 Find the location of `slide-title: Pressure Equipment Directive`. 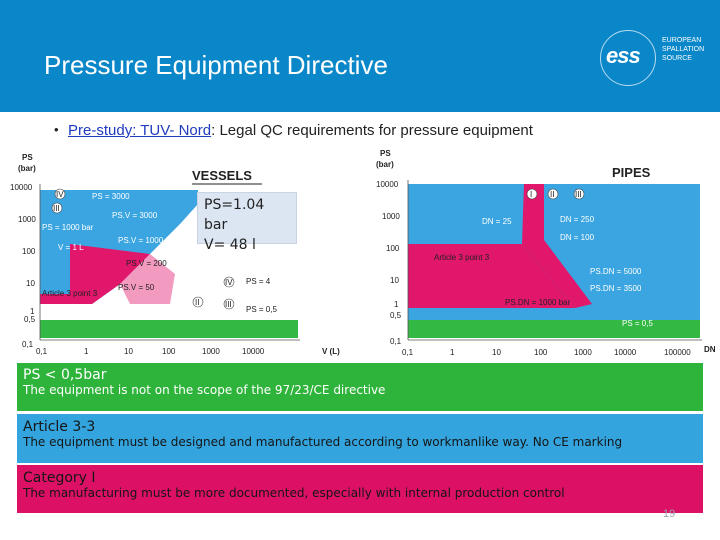

slide-title: Pressure Equipment Directive is located at coordinates (216, 65).